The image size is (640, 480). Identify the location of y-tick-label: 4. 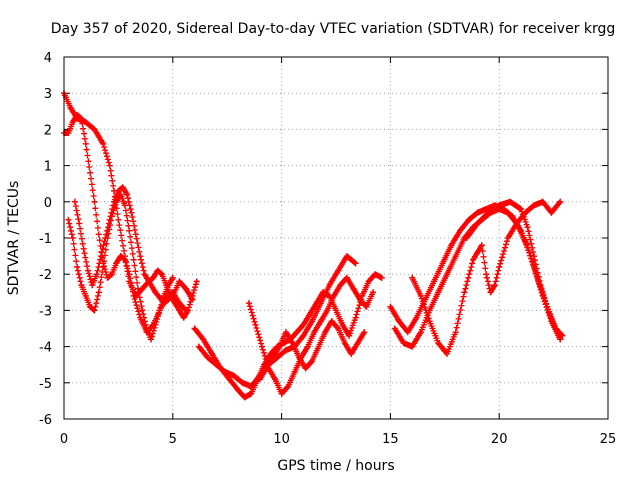
(48, 58).